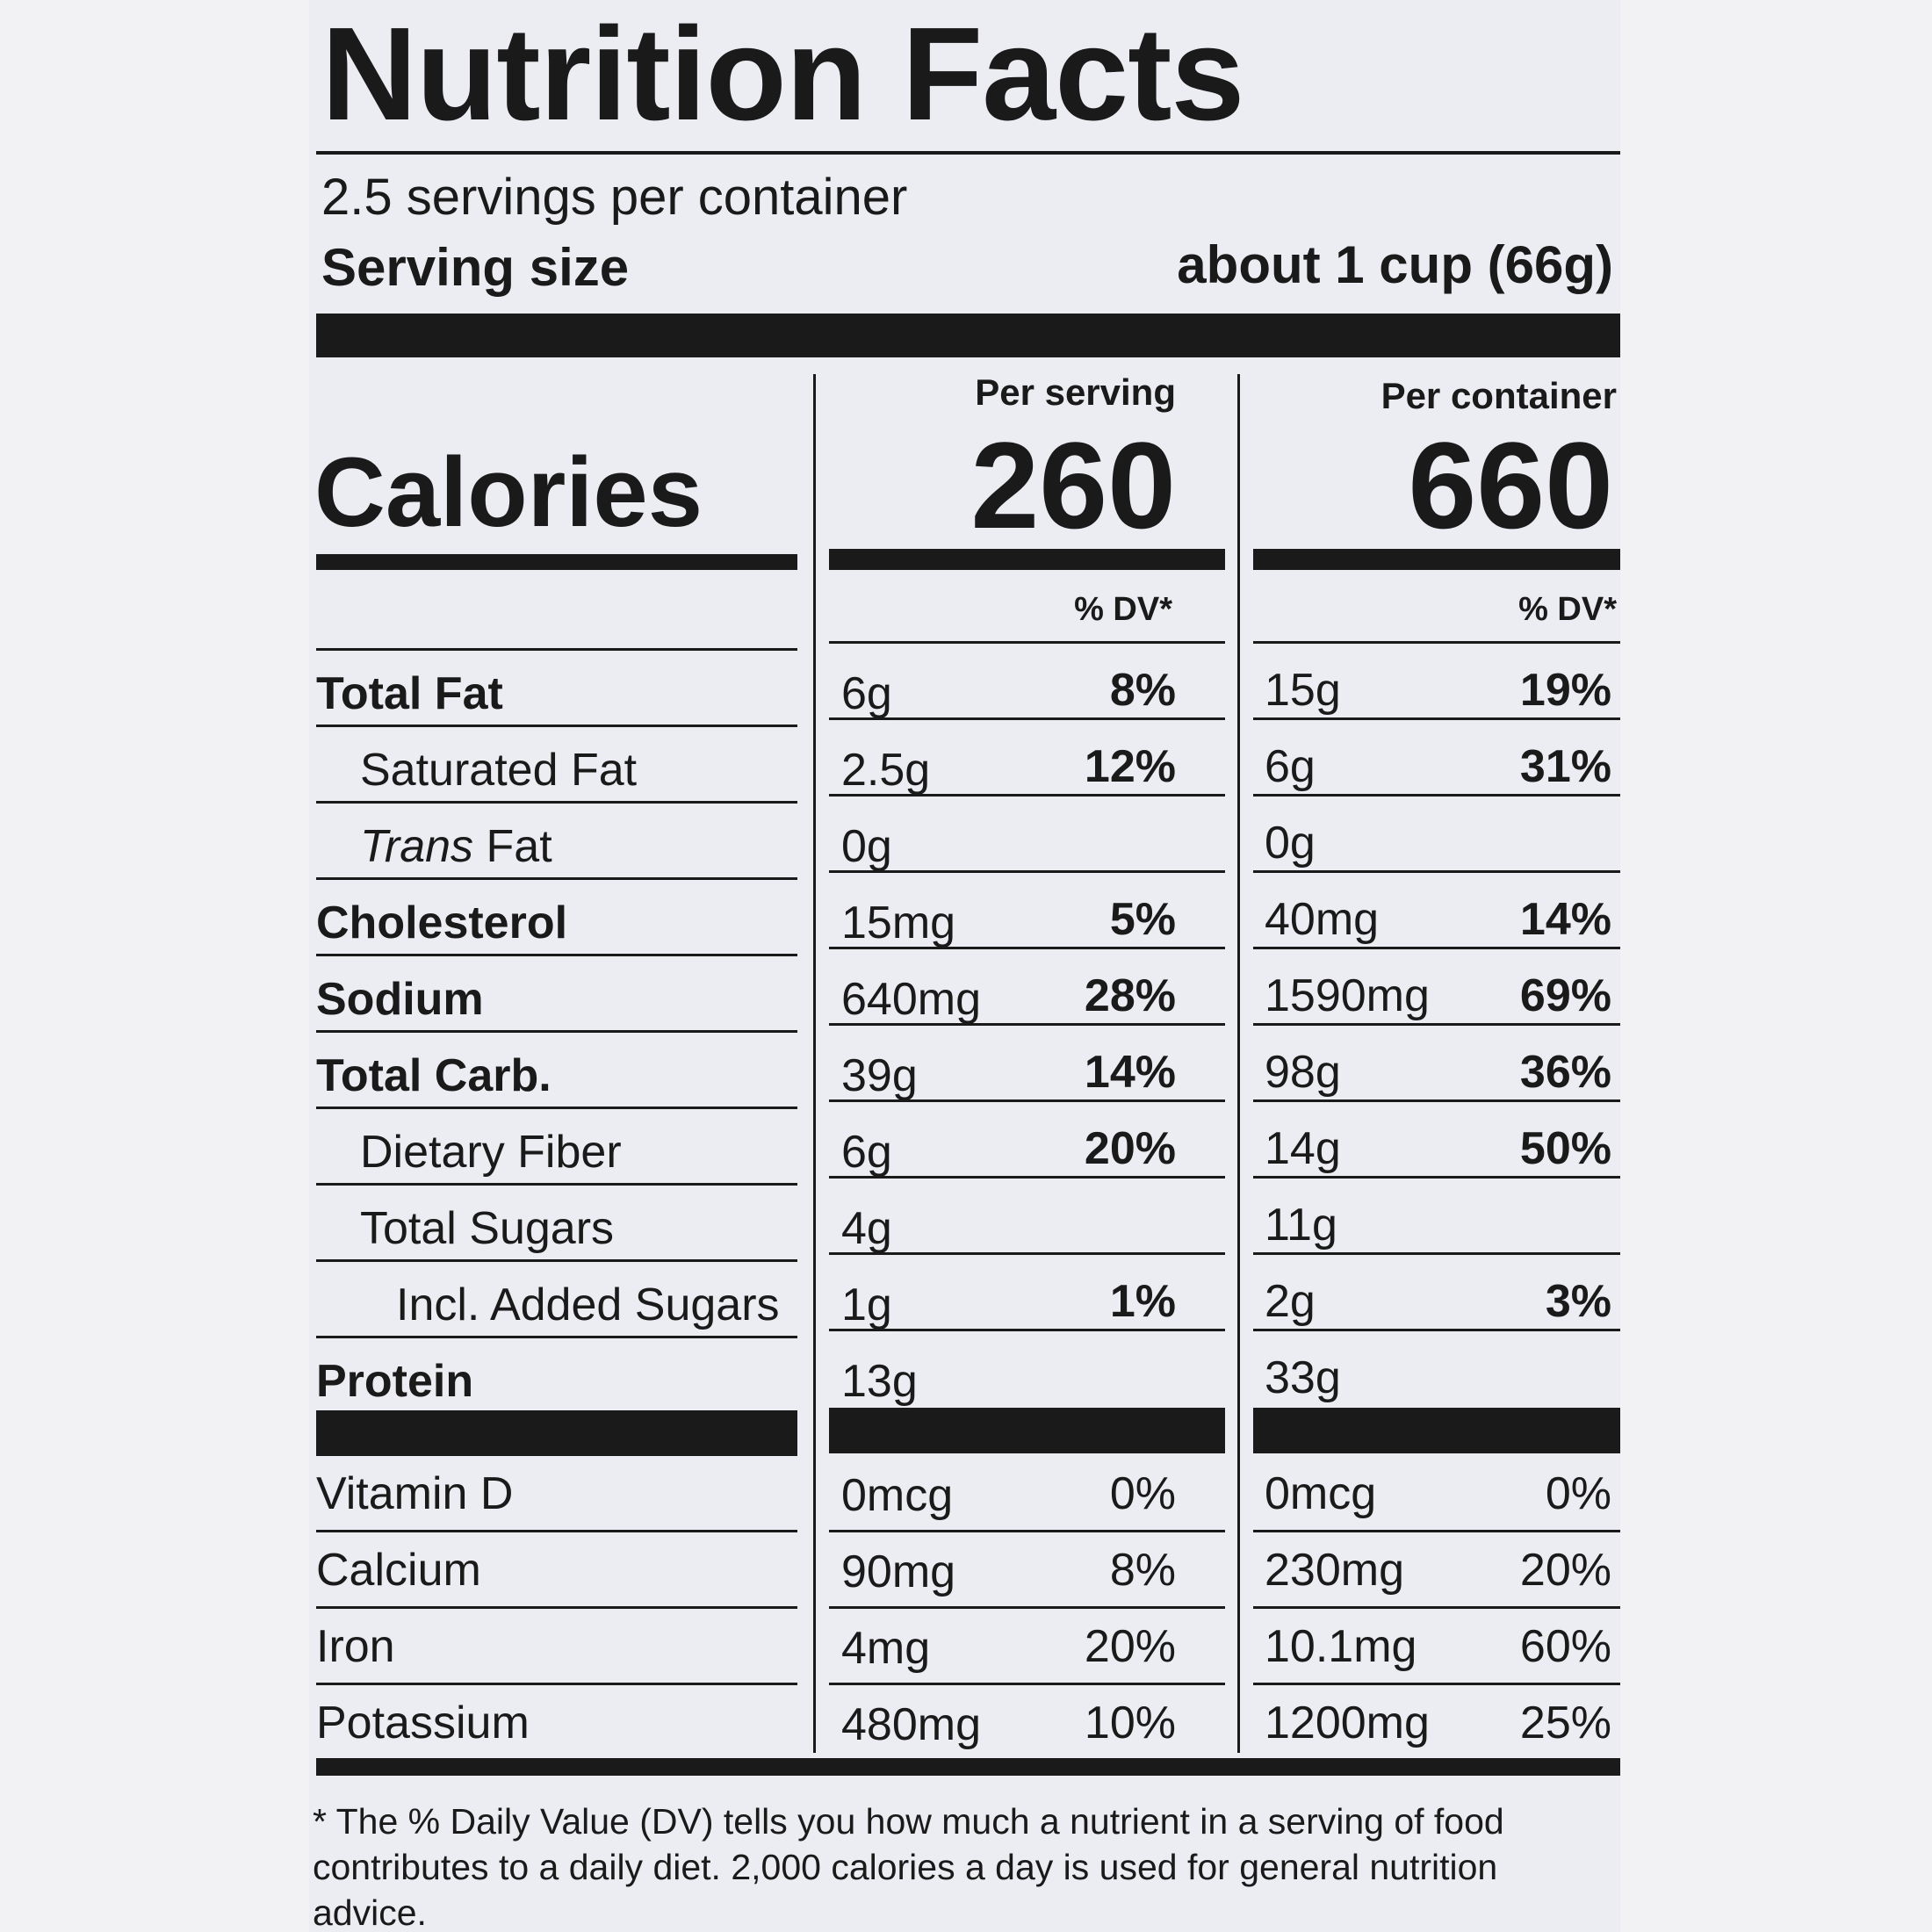 This screenshot has height=1932, width=1932. I want to click on servings-per-container: 2.5 servings per container, so click(614, 197).